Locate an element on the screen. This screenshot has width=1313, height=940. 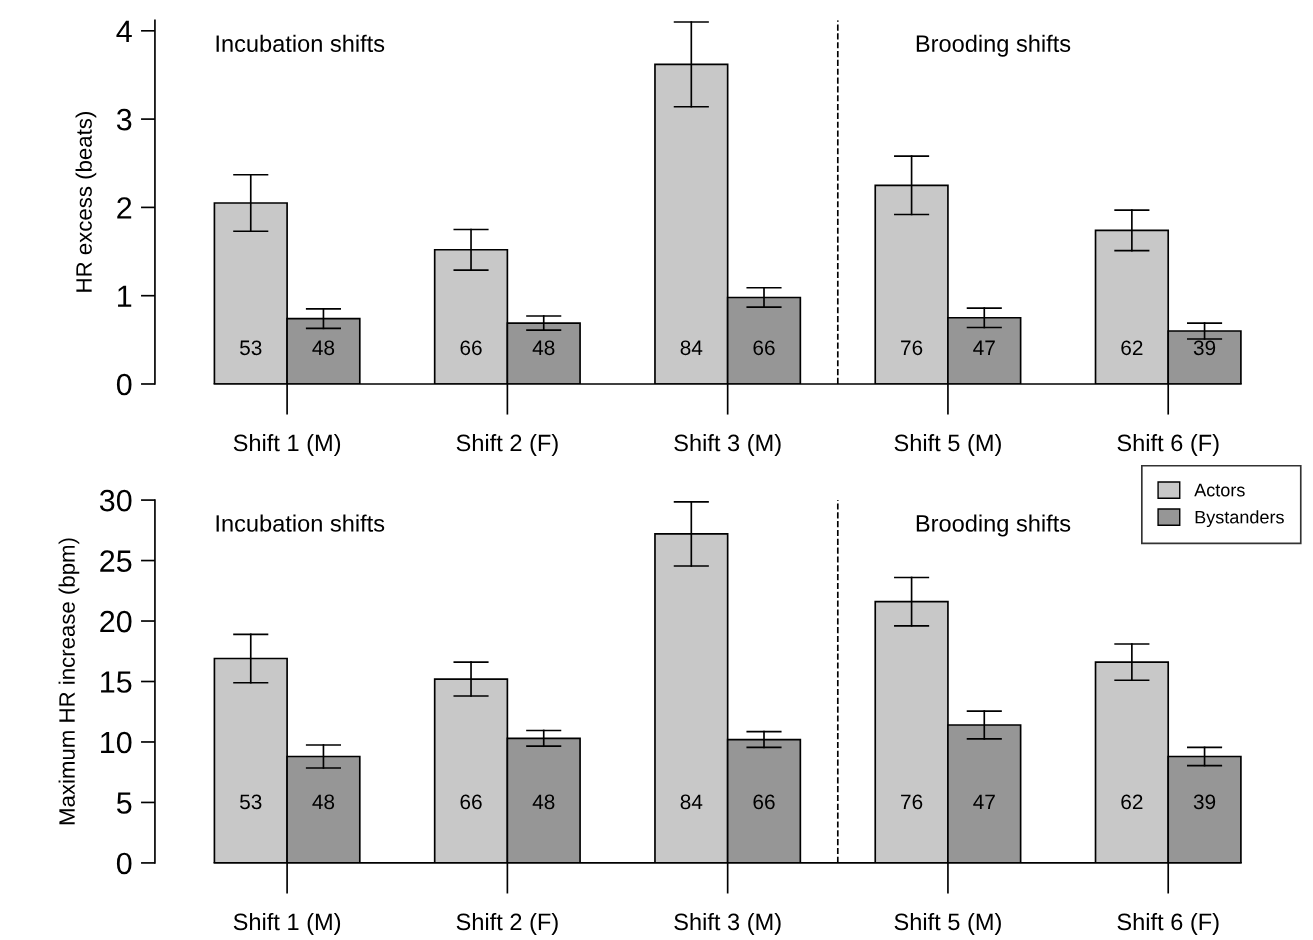
legend-label: Bystanders is located at coordinates (1239, 519).